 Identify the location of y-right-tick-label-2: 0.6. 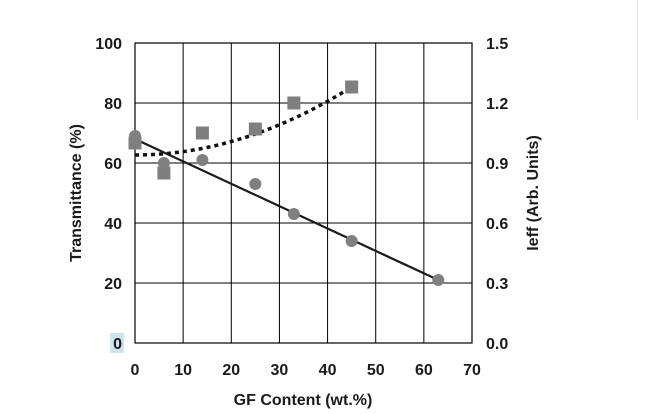
(497, 224).